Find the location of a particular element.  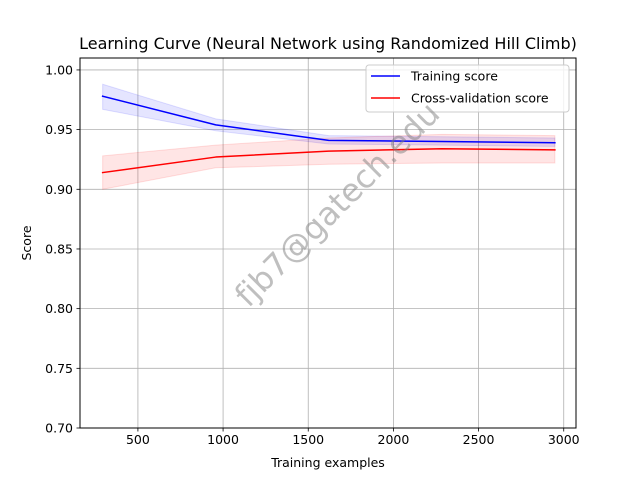

series-lines is located at coordinates (328, 134).